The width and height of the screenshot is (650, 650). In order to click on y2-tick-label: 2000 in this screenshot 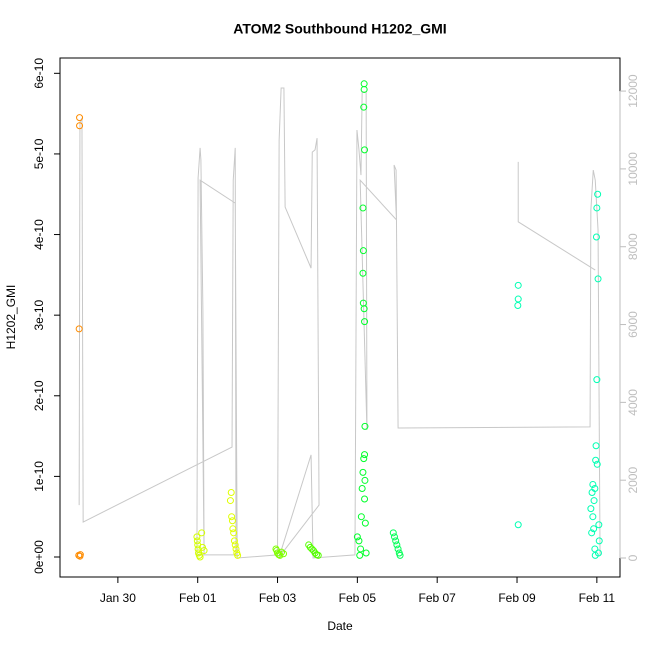, I will do `click(633, 480)`.